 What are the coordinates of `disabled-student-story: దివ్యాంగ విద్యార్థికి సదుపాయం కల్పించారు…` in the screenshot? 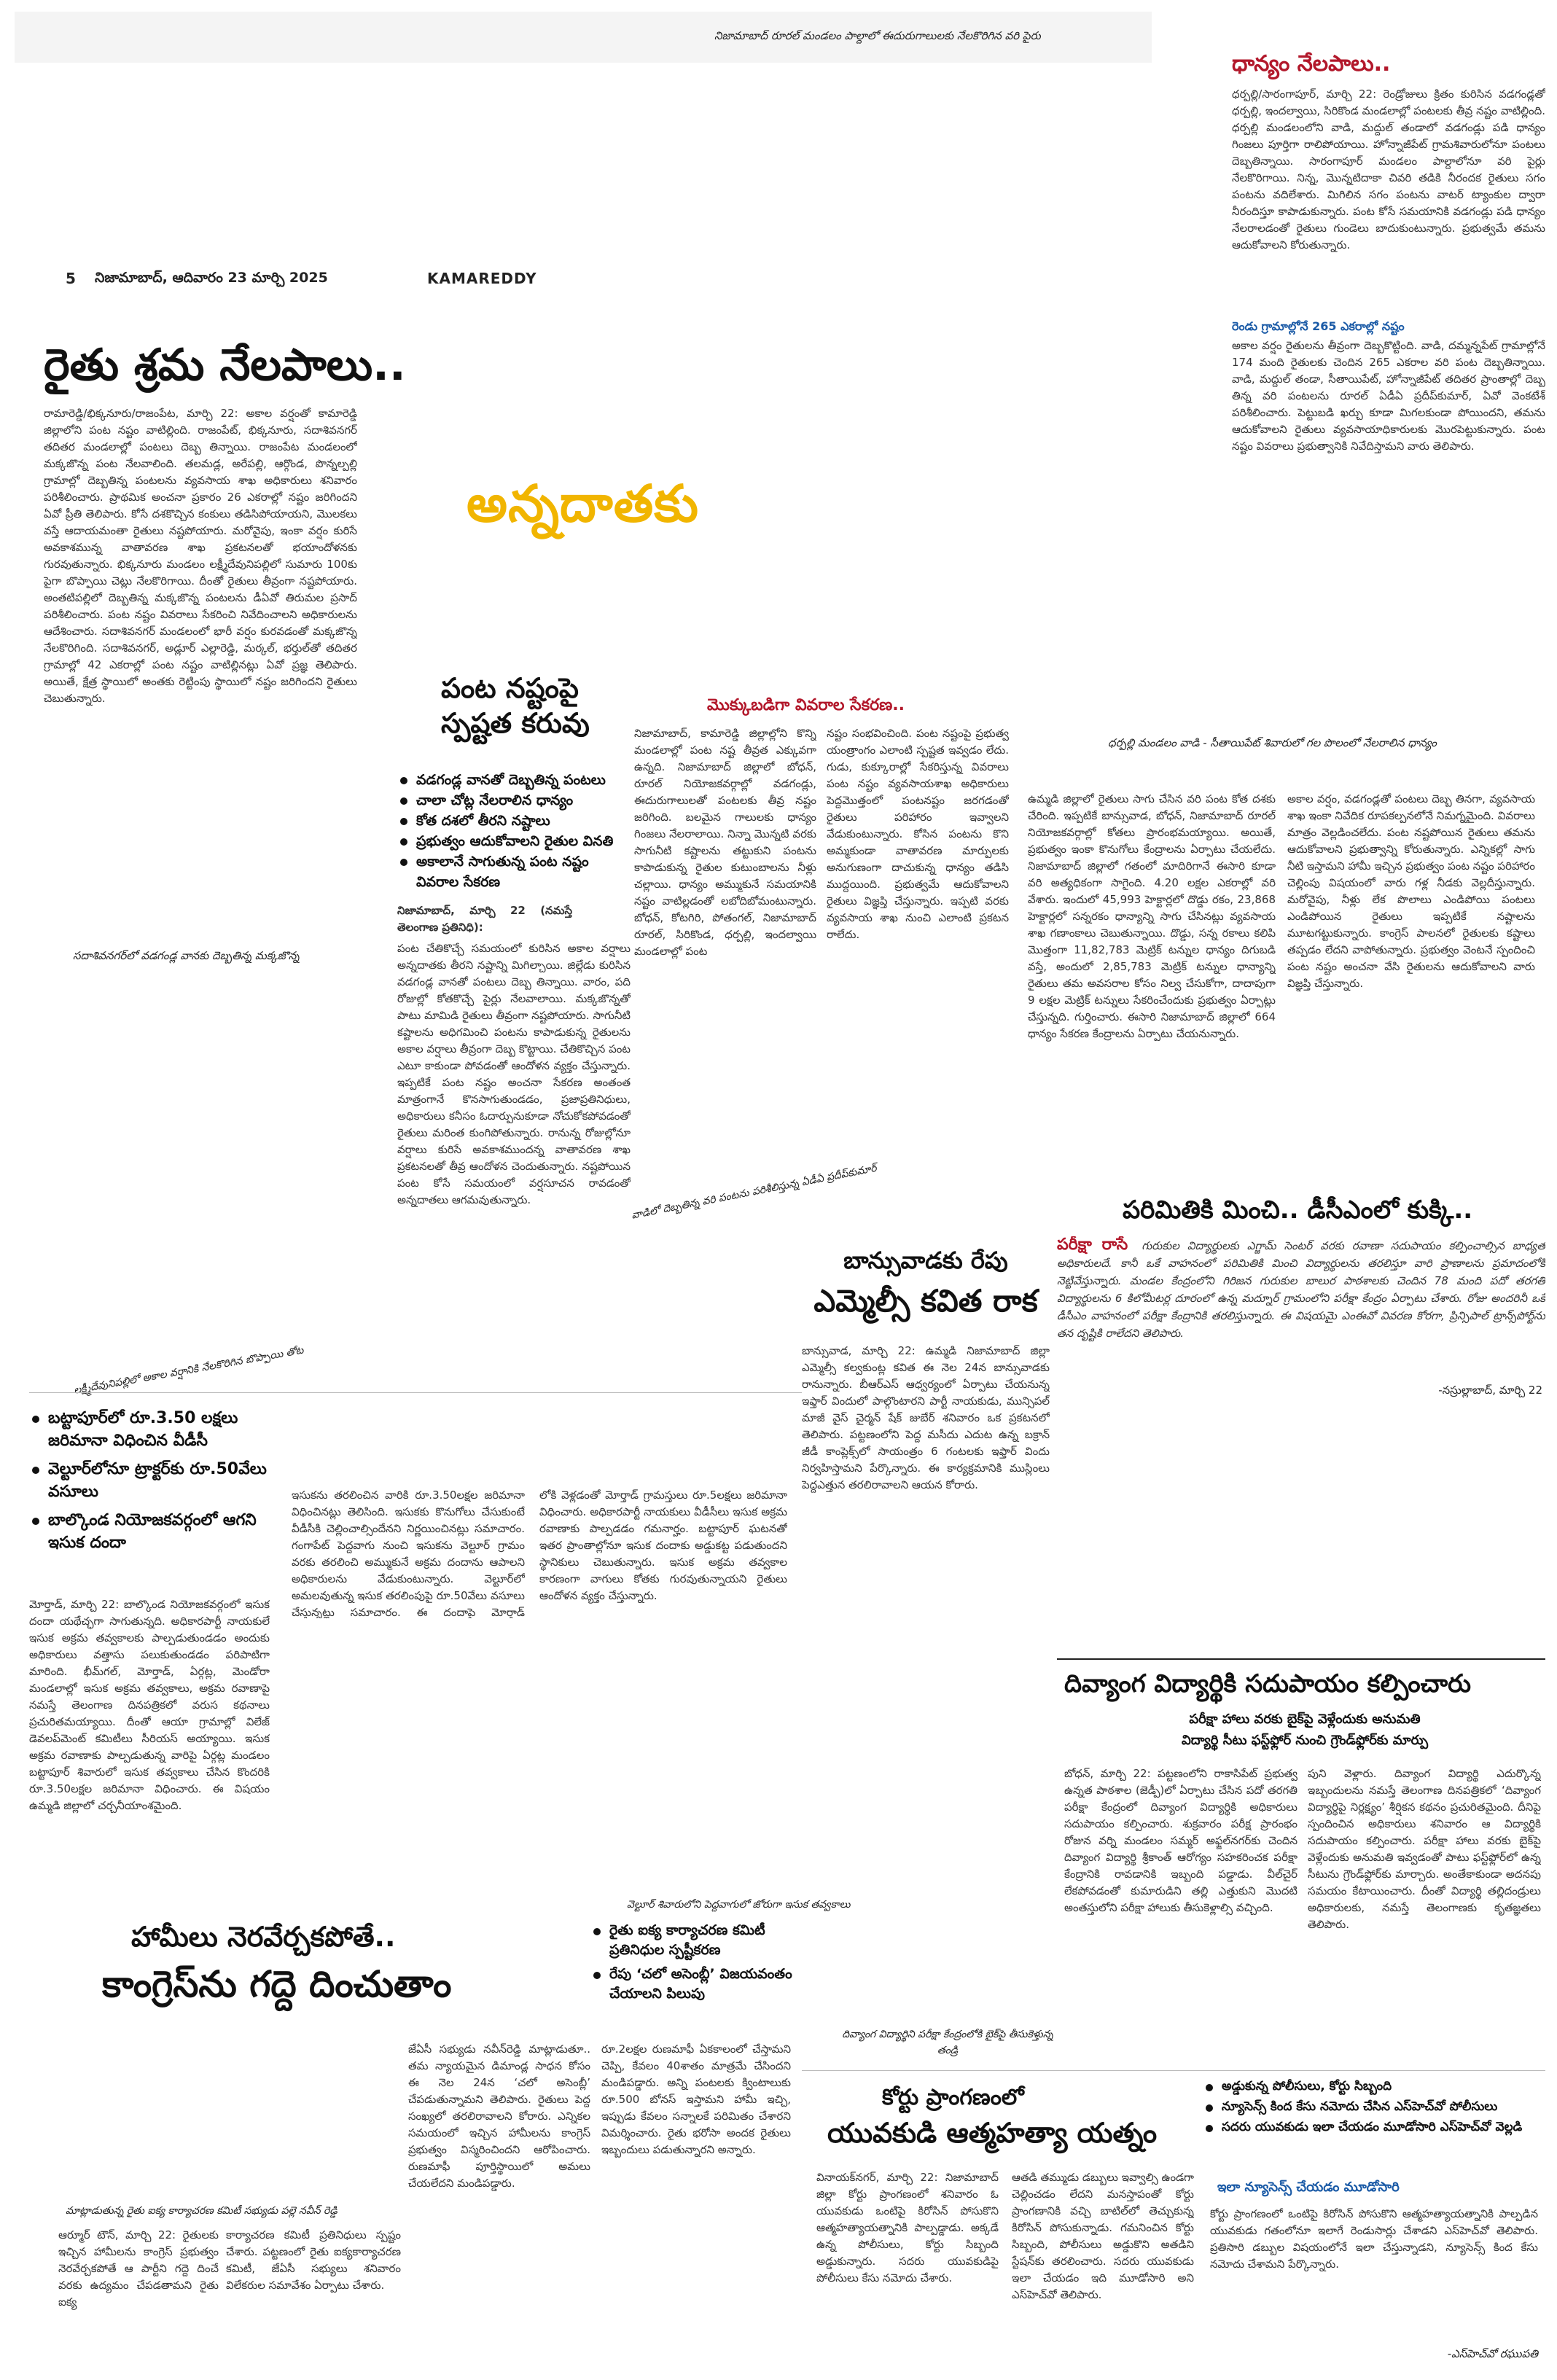 It's located at (1304, 1873).